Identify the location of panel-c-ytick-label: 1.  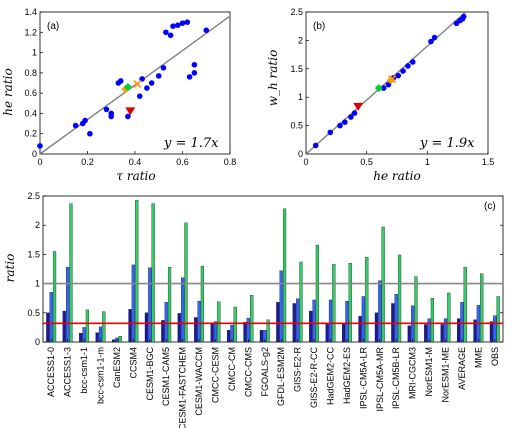
(37, 284).